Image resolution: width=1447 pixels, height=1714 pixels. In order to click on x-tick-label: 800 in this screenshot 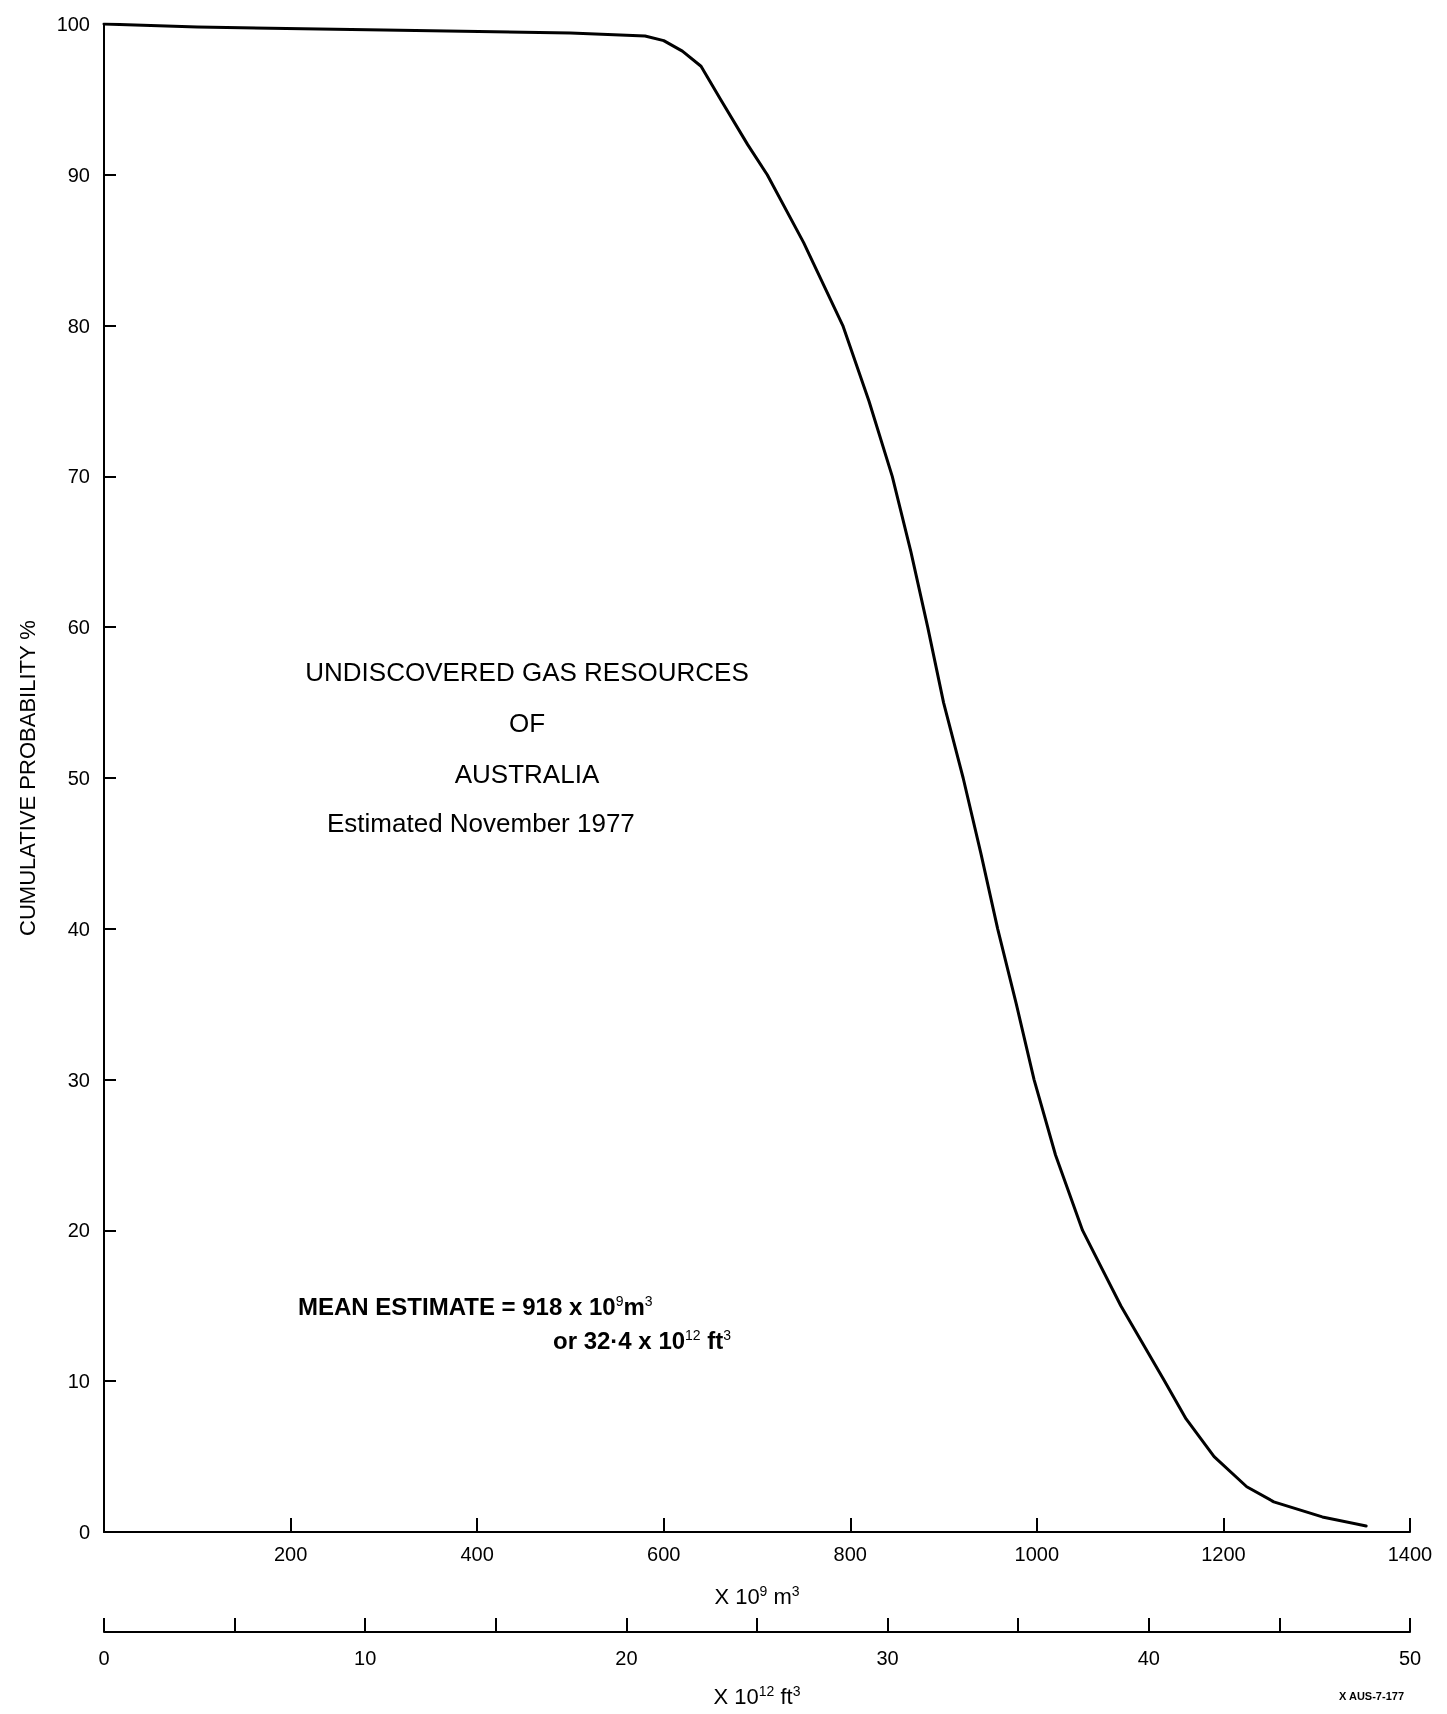, I will do `click(850, 1554)`.